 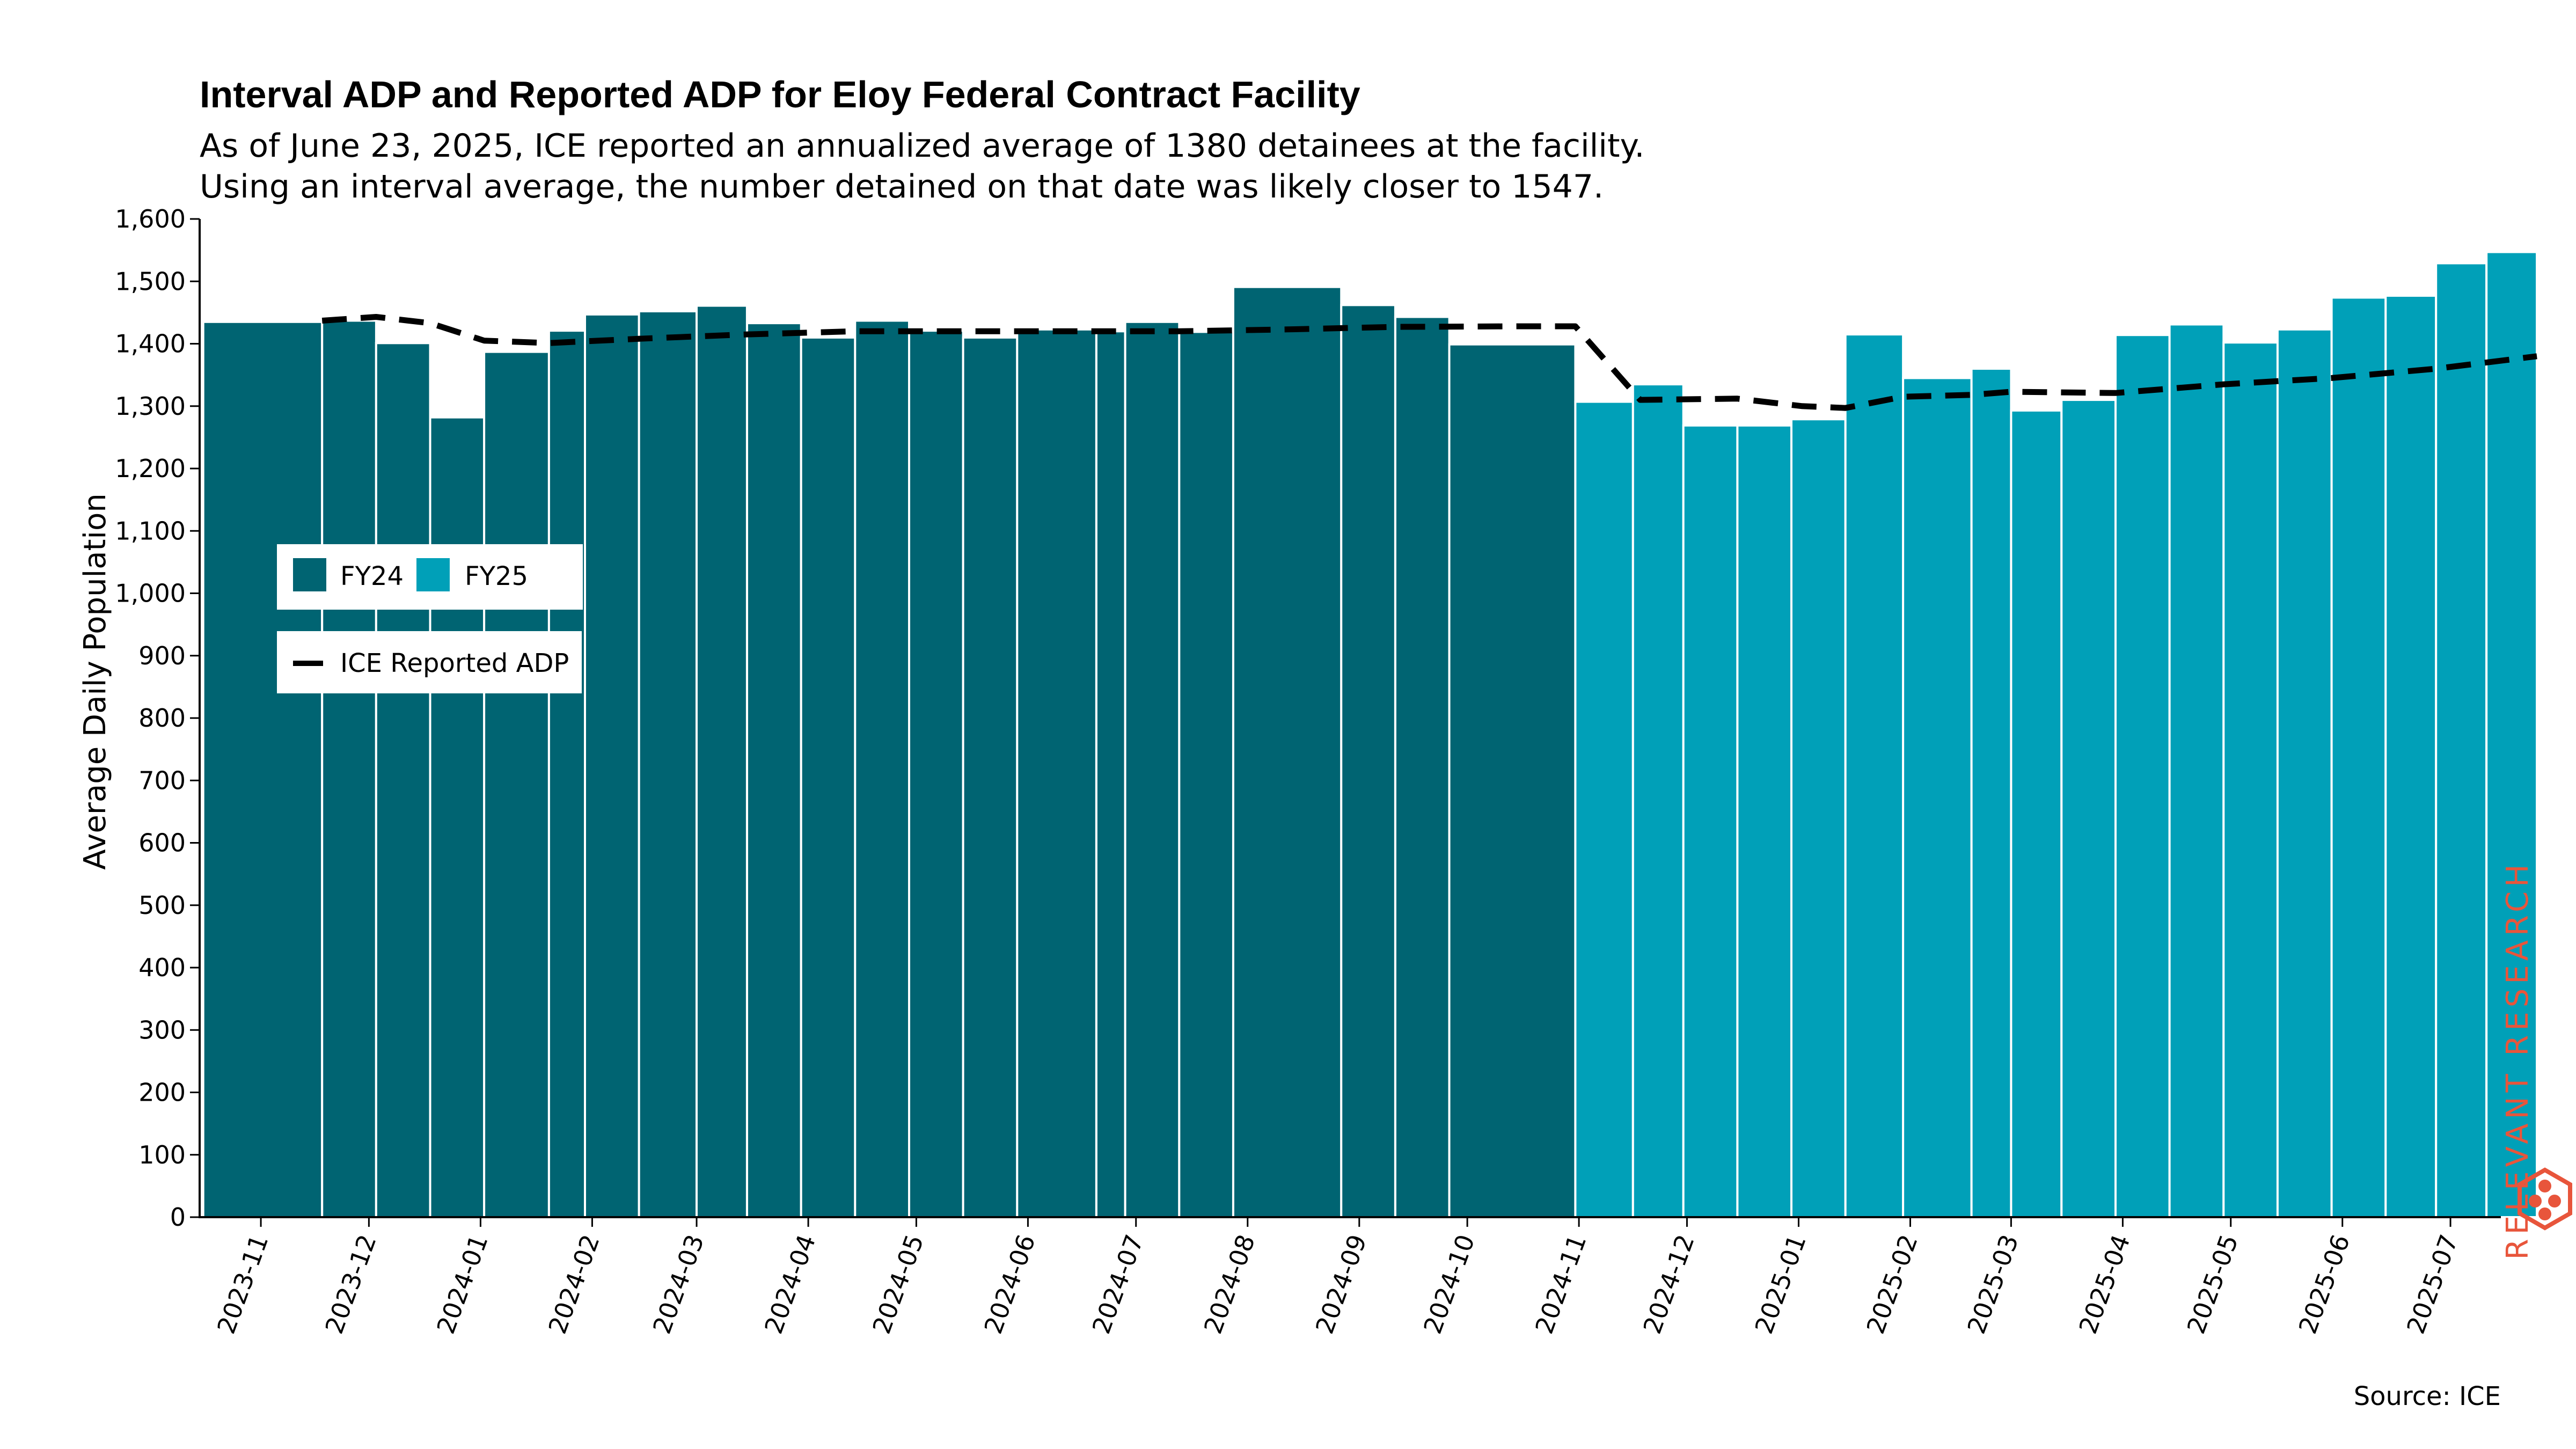 I want to click on legend-line-box, so click(x=429, y=662).